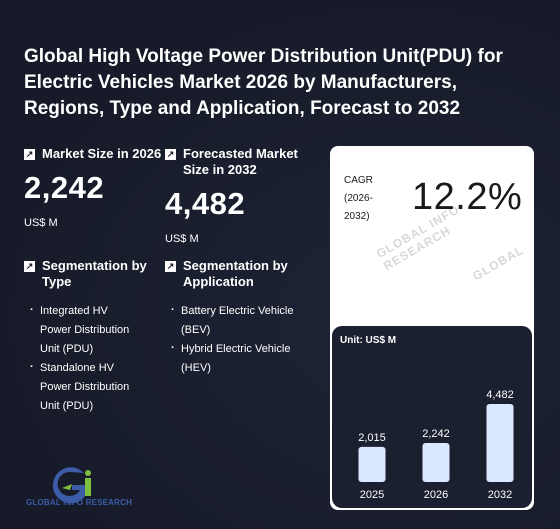 The height and width of the screenshot is (529, 560). What do you see at coordinates (358, 198) in the screenshot?
I see `cagr-label: CAGR (2026-2032)` at bounding box center [358, 198].